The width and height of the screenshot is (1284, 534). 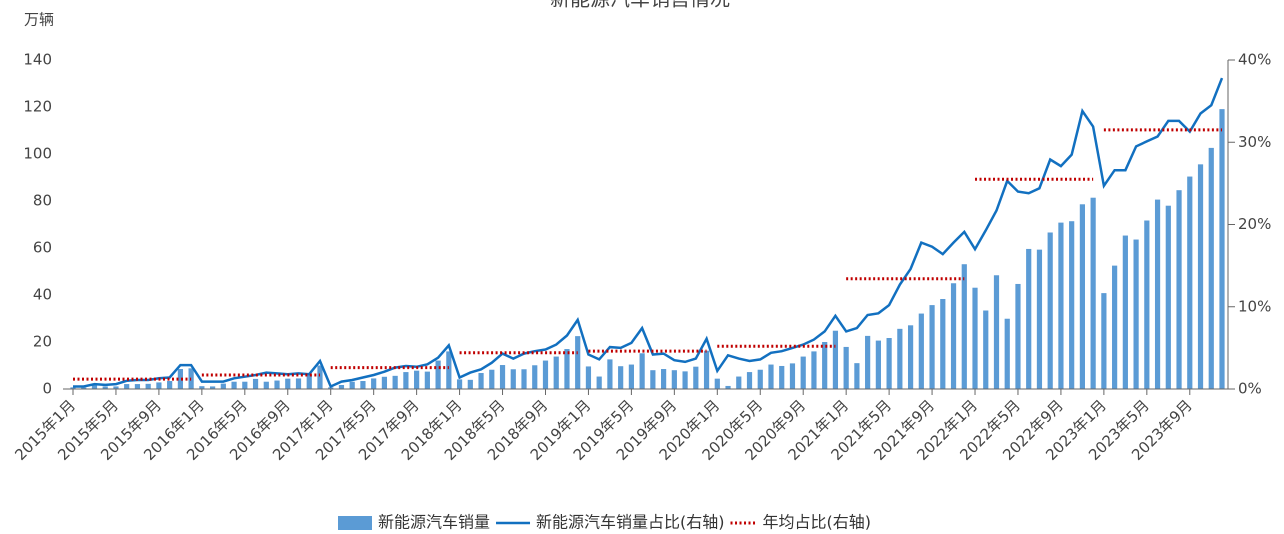 What do you see at coordinates (630, 522) in the screenshot?
I see `legend-label: 新能源汽车销量占比(右轴)` at bounding box center [630, 522].